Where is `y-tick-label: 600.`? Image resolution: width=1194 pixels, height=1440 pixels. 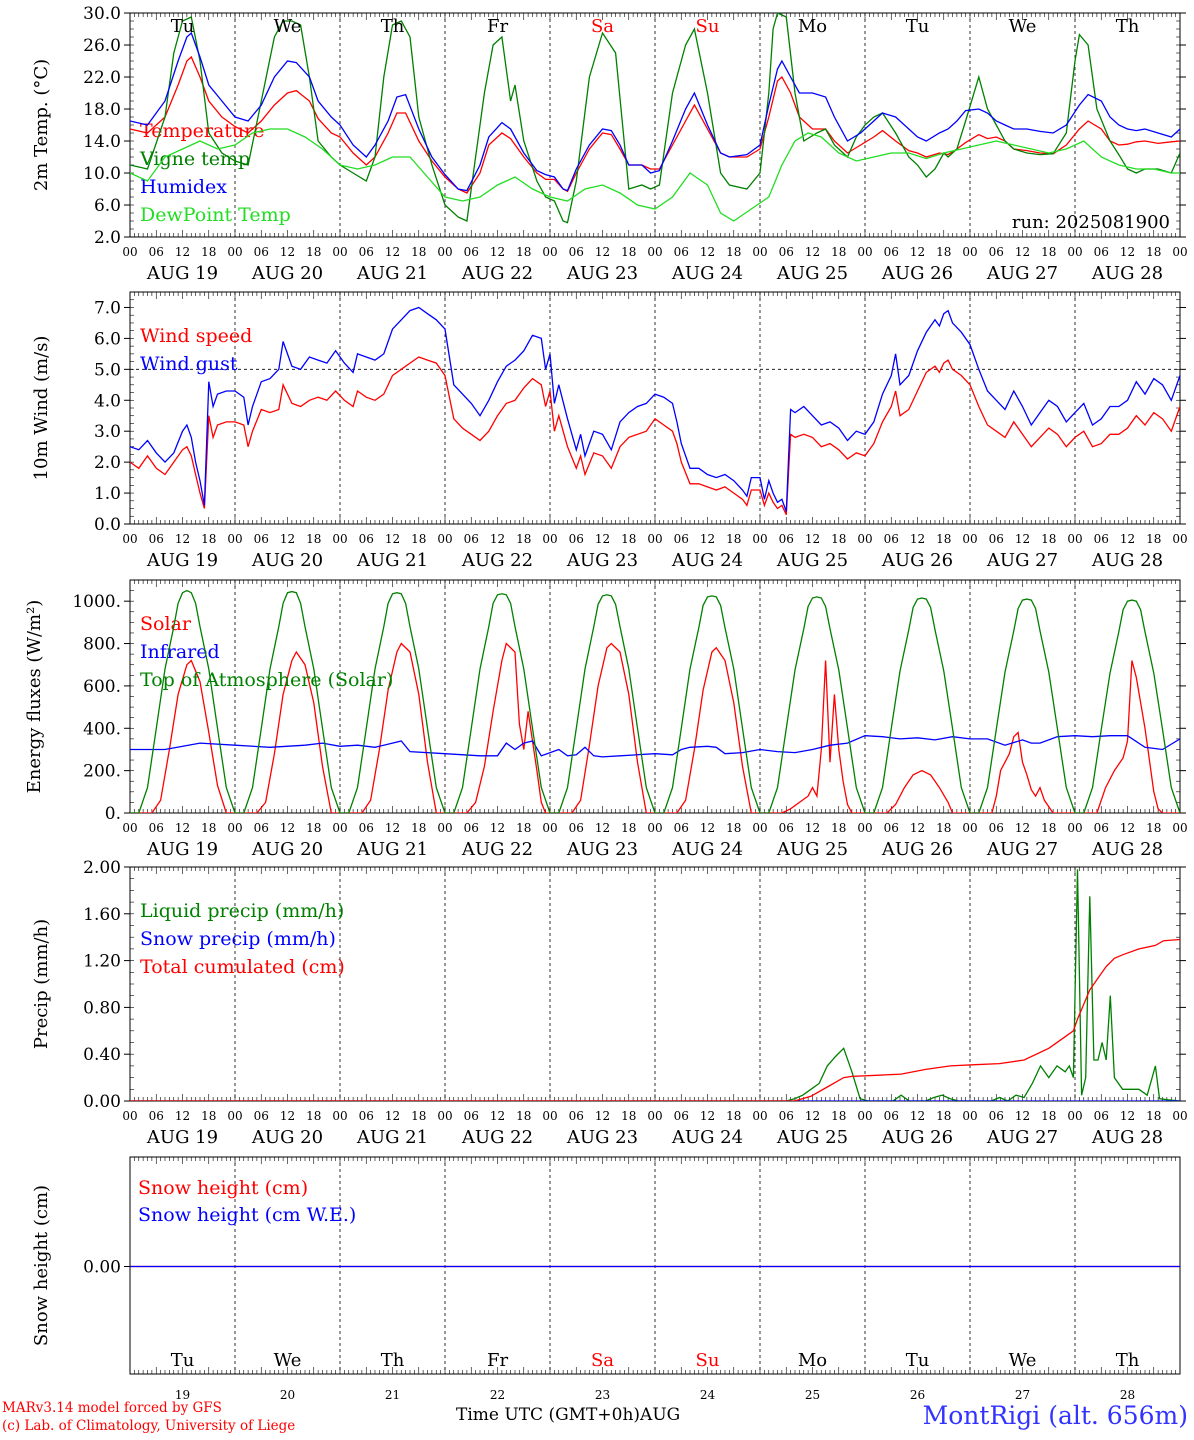
y-tick-label: 600. is located at coordinates (102, 687).